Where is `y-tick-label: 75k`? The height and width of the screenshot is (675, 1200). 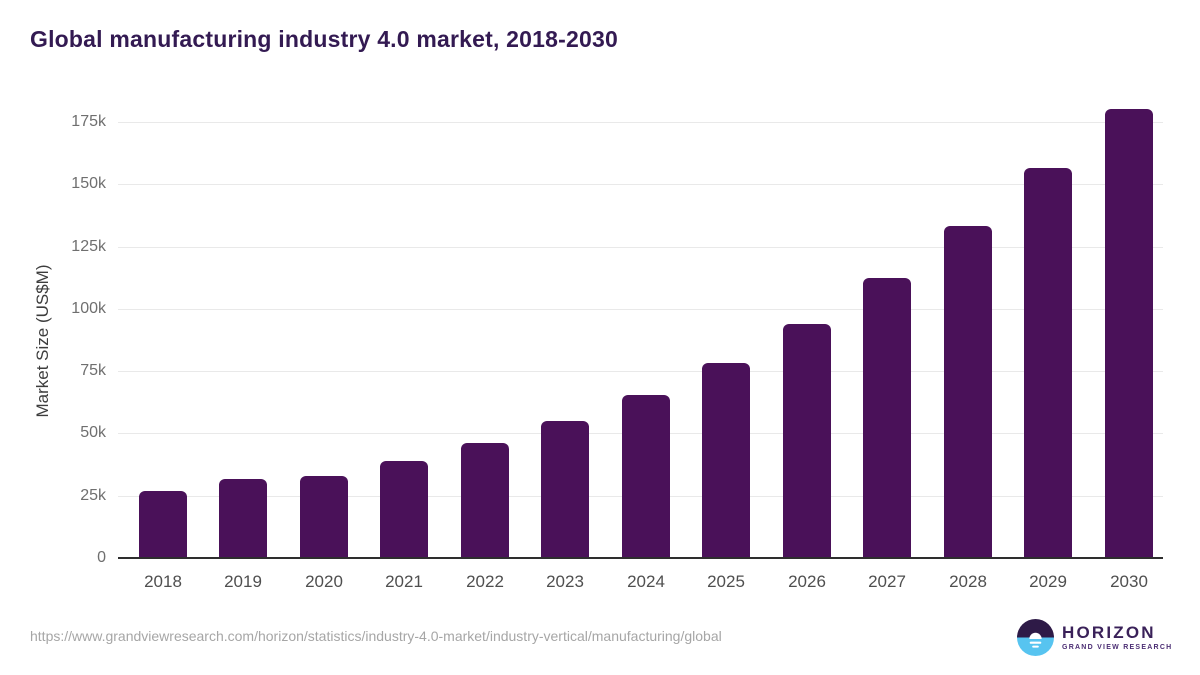 y-tick-label: 75k is located at coordinates (93, 370).